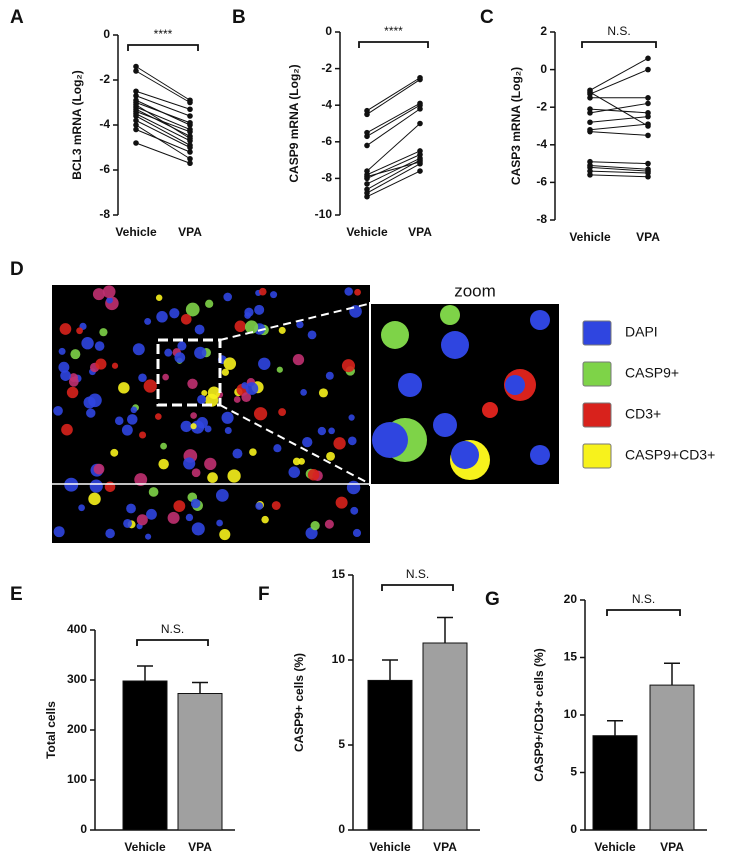 Image resolution: width=735 pixels, height=861 pixels. What do you see at coordinates (294, 123) in the screenshot?
I see `y-axis-label: CASP9 mRNA (Log₂)` at bounding box center [294, 123].